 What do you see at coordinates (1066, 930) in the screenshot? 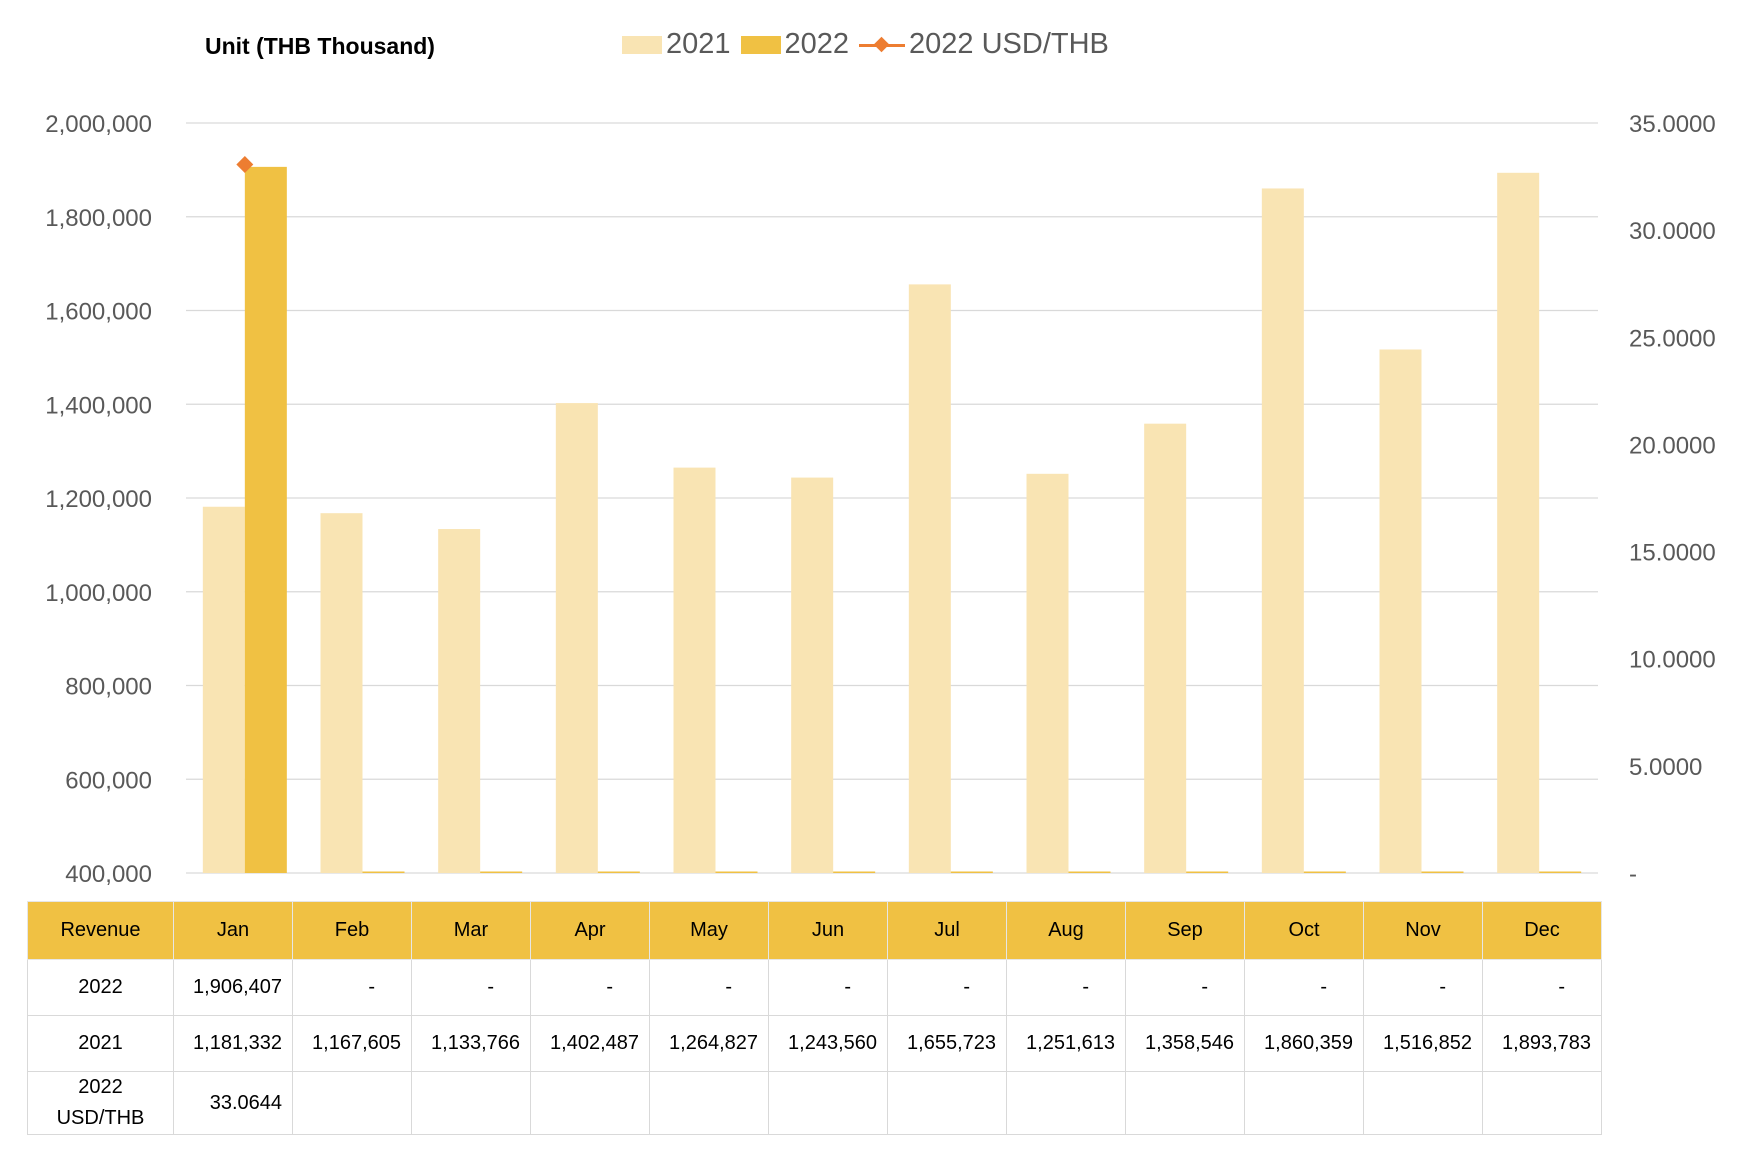
I see `table-header-cell: Aug` at bounding box center [1066, 930].